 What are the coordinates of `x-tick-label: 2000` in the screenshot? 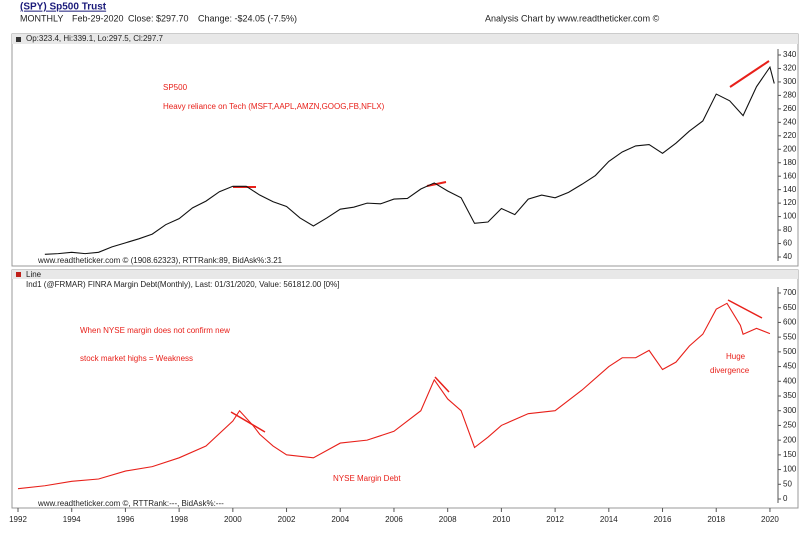 It's located at (233, 519).